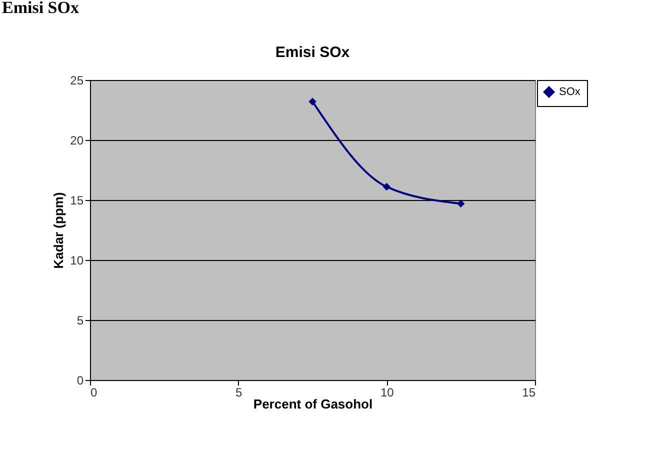 The image size is (656, 457). I want to click on y-tick-label: 25, so click(77, 81).